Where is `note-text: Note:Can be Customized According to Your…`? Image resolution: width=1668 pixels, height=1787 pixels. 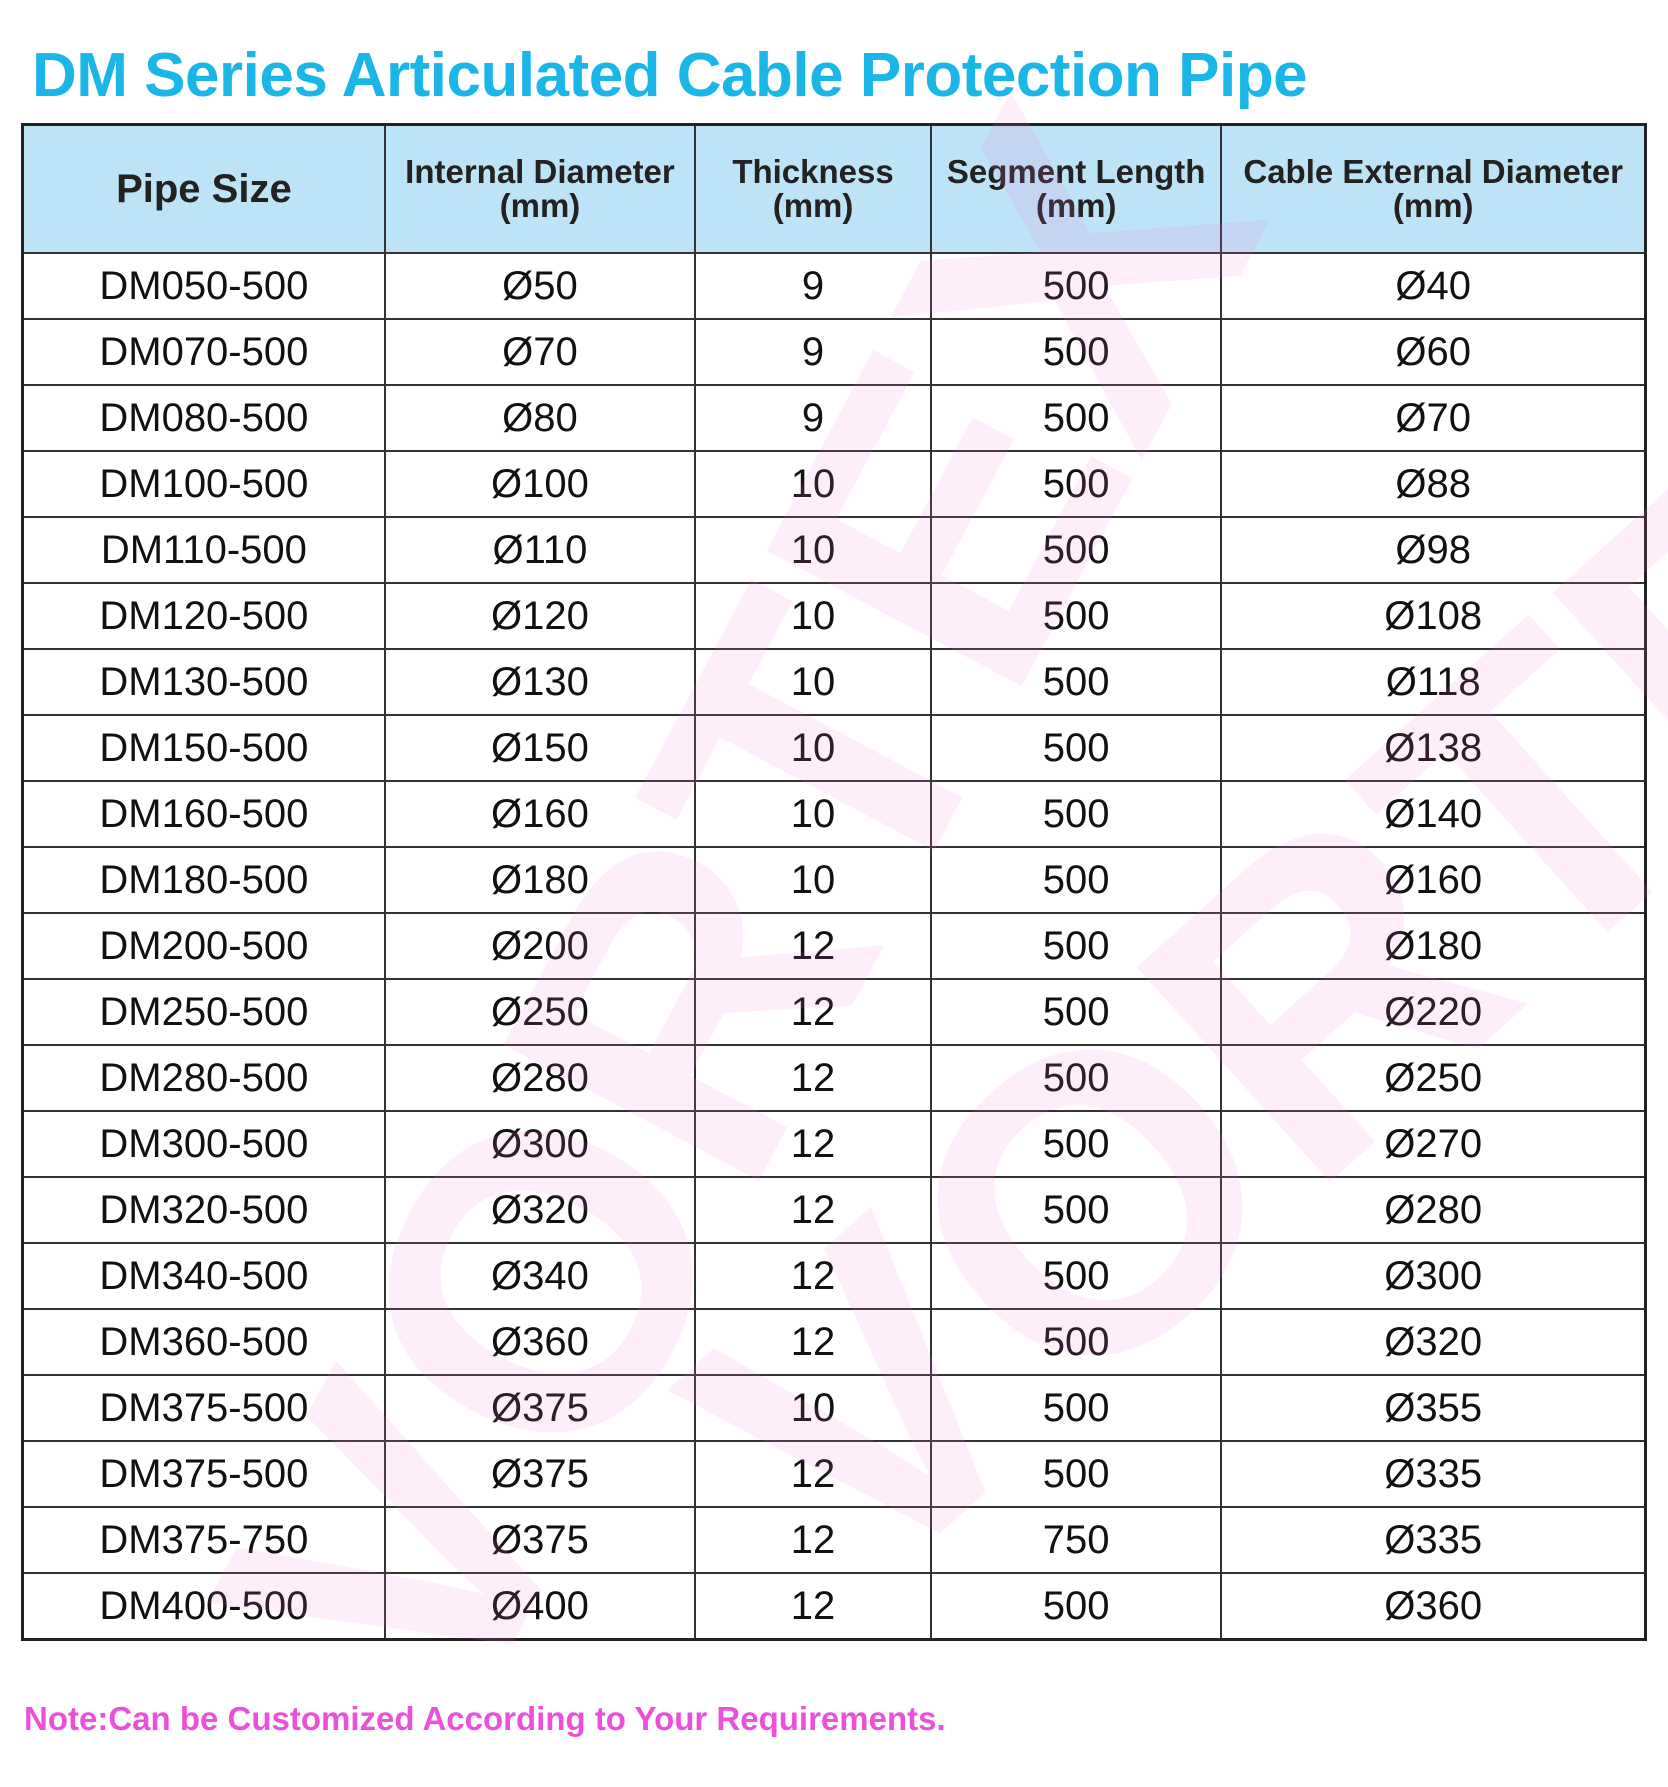
note-text: Note:Can be Customized According to Your… is located at coordinates (485, 1718).